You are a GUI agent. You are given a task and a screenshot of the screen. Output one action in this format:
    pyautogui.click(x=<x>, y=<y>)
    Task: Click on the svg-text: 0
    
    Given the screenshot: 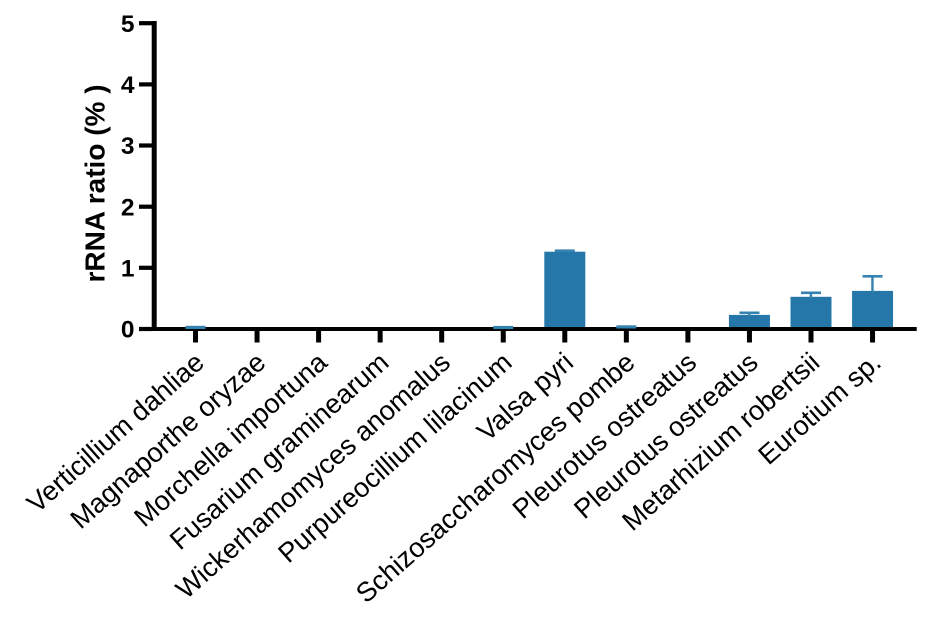 What is the action you would take?
    pyautogui.click(x=128, y=330)
    